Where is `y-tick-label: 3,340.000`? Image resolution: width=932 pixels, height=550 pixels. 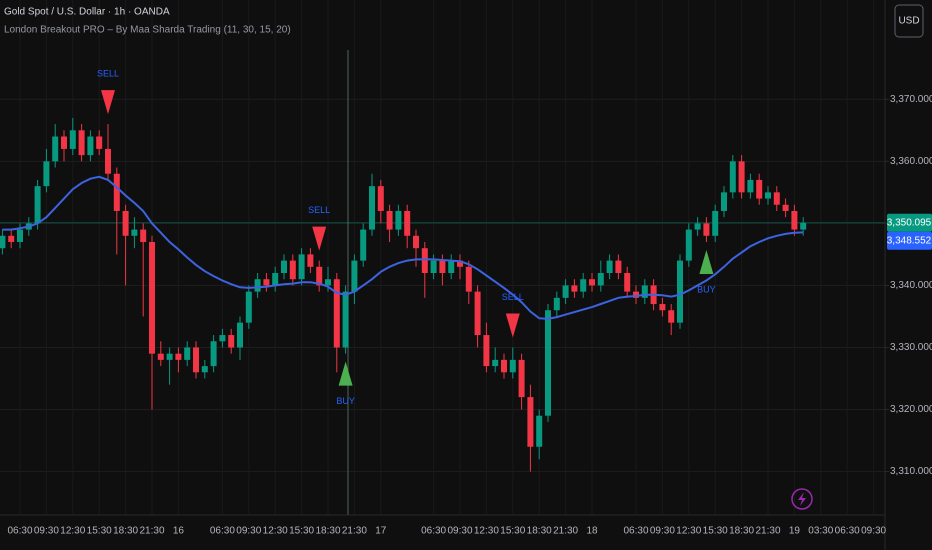
y-tick-label: 3,340.000 is located at coordinates (911, 285).